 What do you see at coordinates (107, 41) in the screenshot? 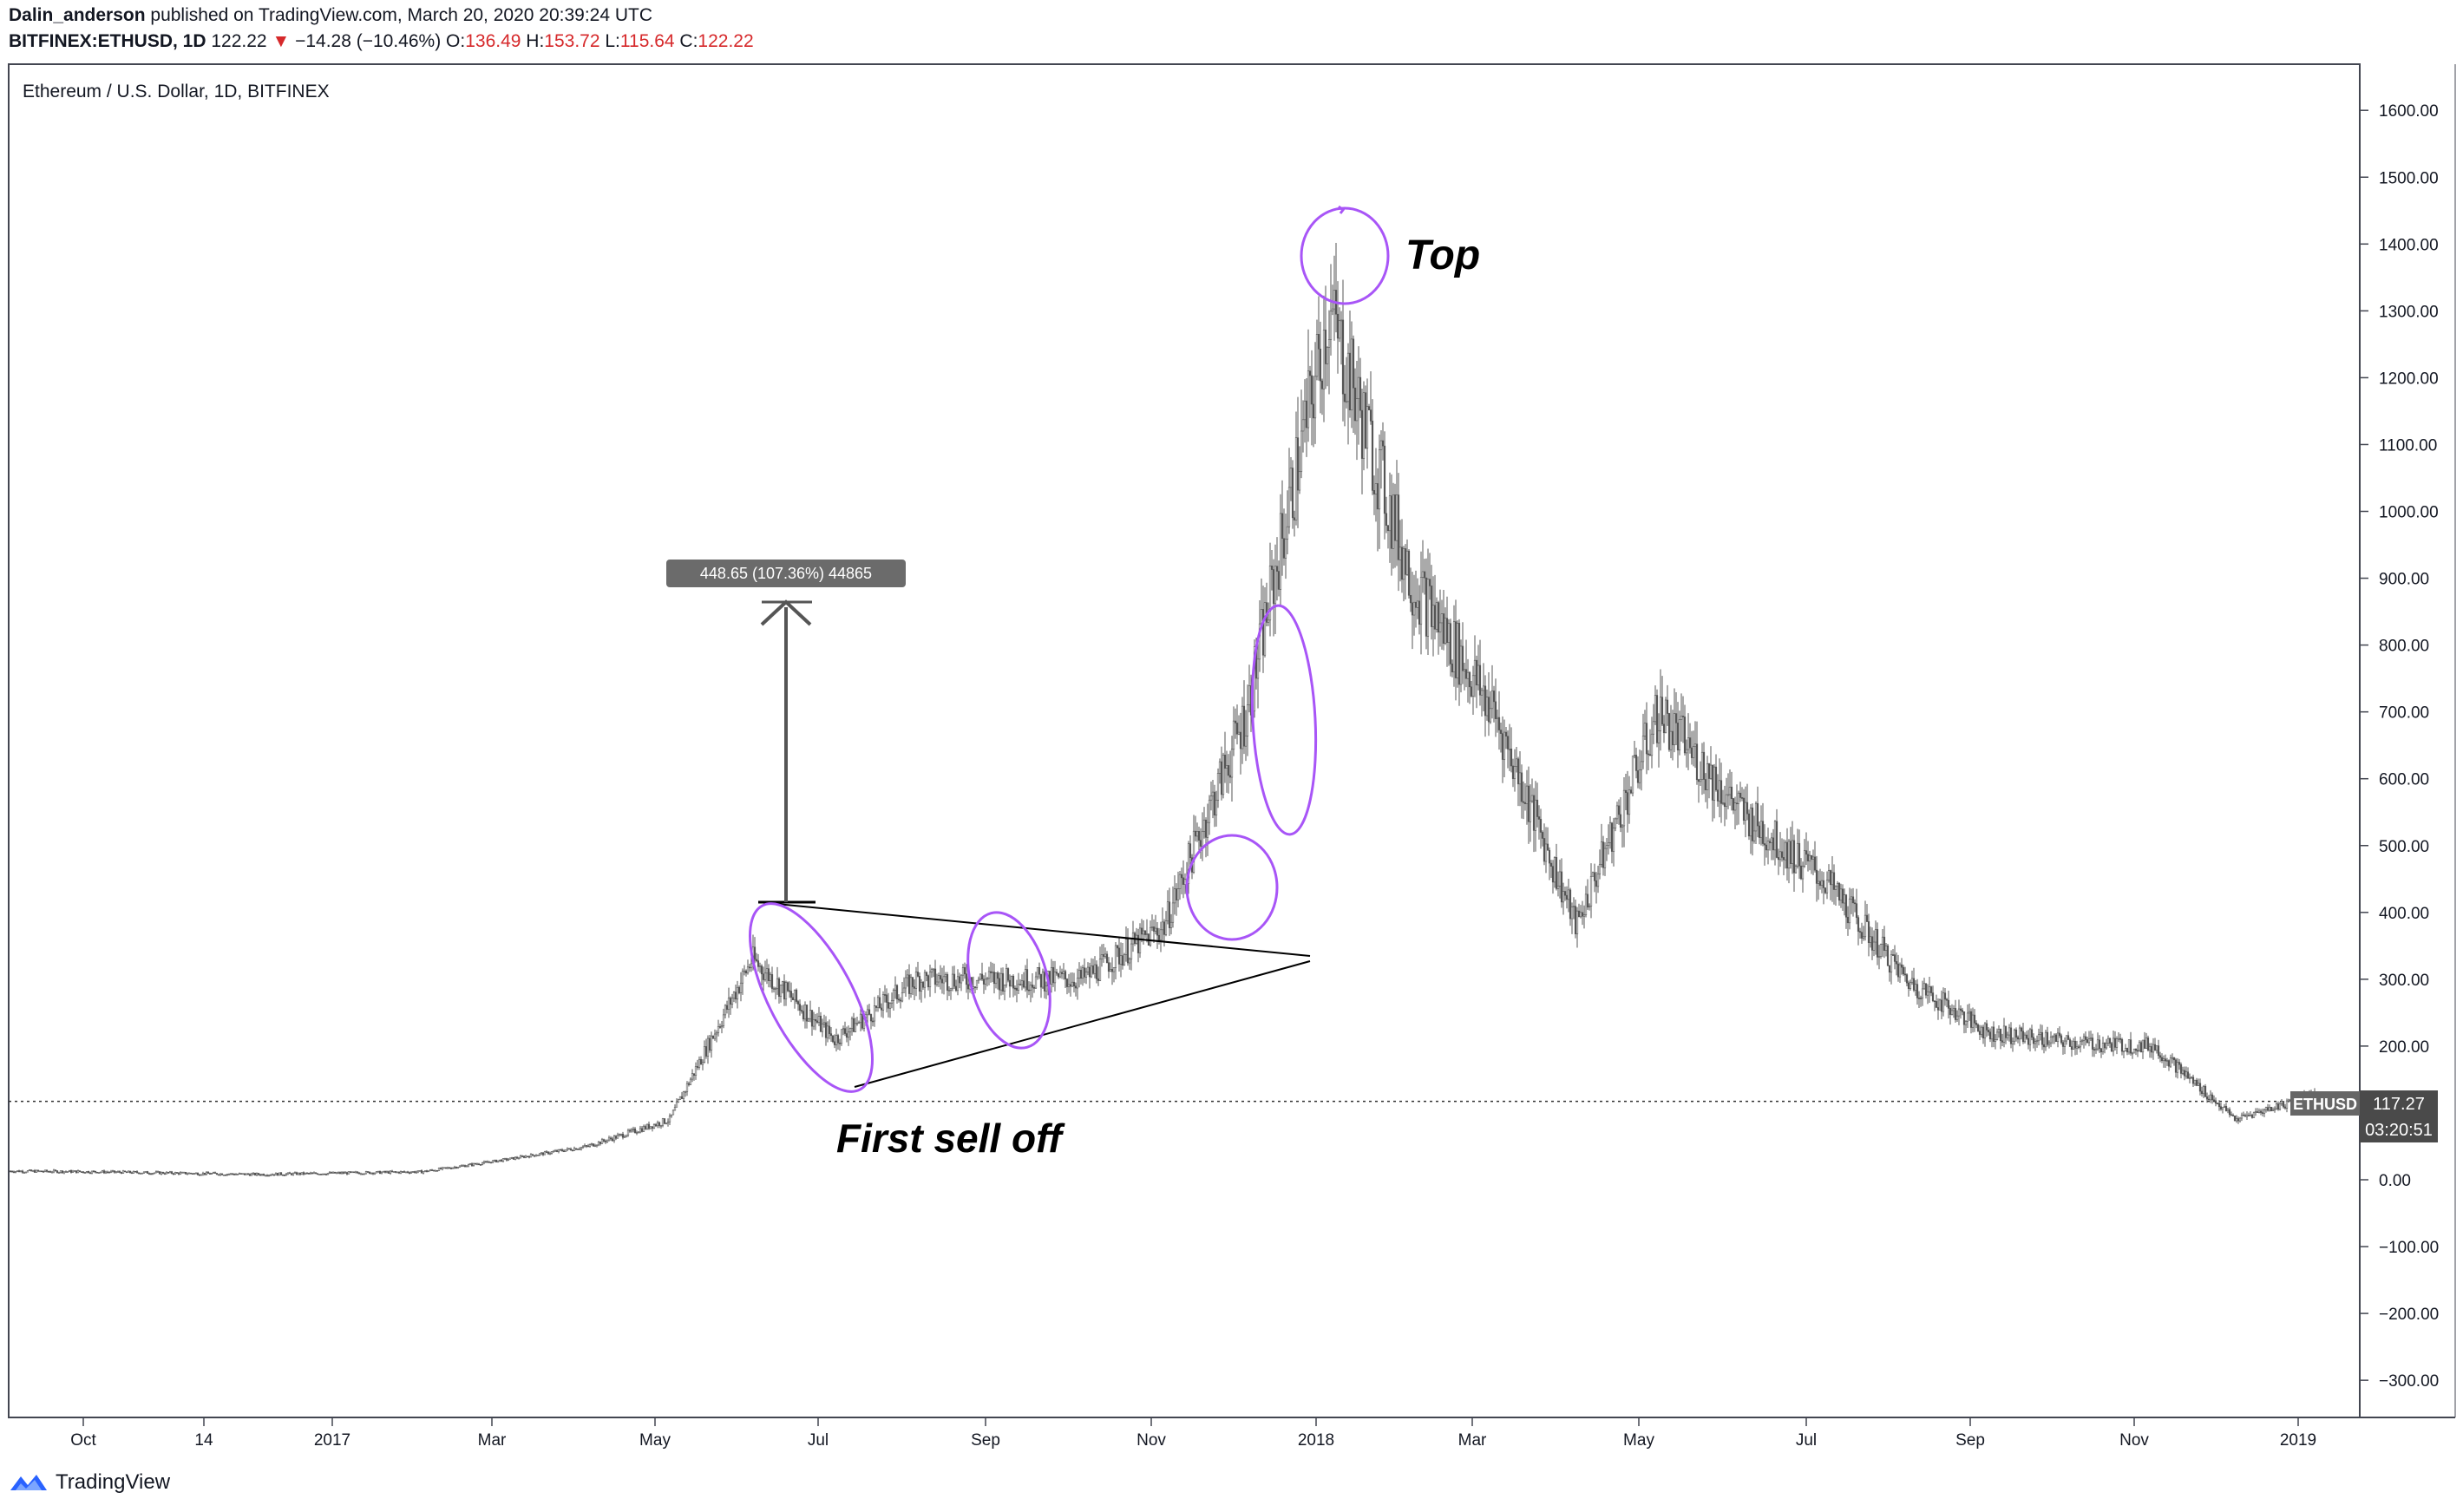
I see `symbol-name: BITFINEX:ETHUSD, 1D` at bounding box center [107, 41].